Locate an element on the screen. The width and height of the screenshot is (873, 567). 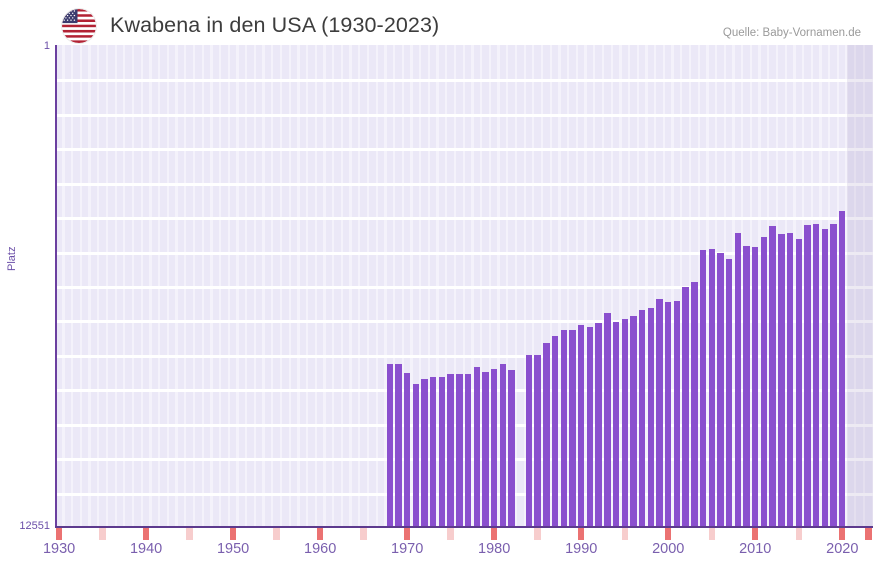
y-axis-title: Platz is located at coordinates (12, 258).